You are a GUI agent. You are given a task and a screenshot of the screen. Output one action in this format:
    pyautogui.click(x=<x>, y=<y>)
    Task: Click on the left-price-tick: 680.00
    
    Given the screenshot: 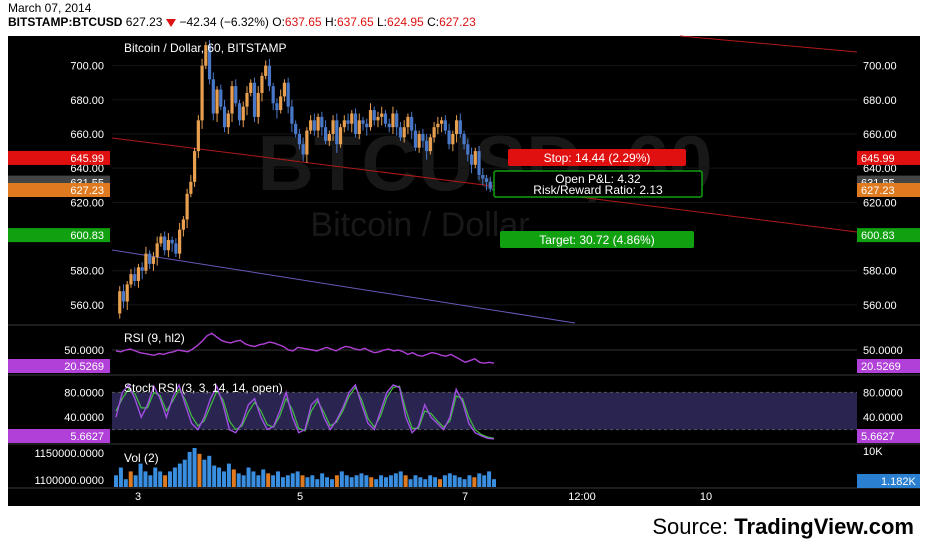 What is the action you would take?
    pyautogui.click(x=87, y=101)
    